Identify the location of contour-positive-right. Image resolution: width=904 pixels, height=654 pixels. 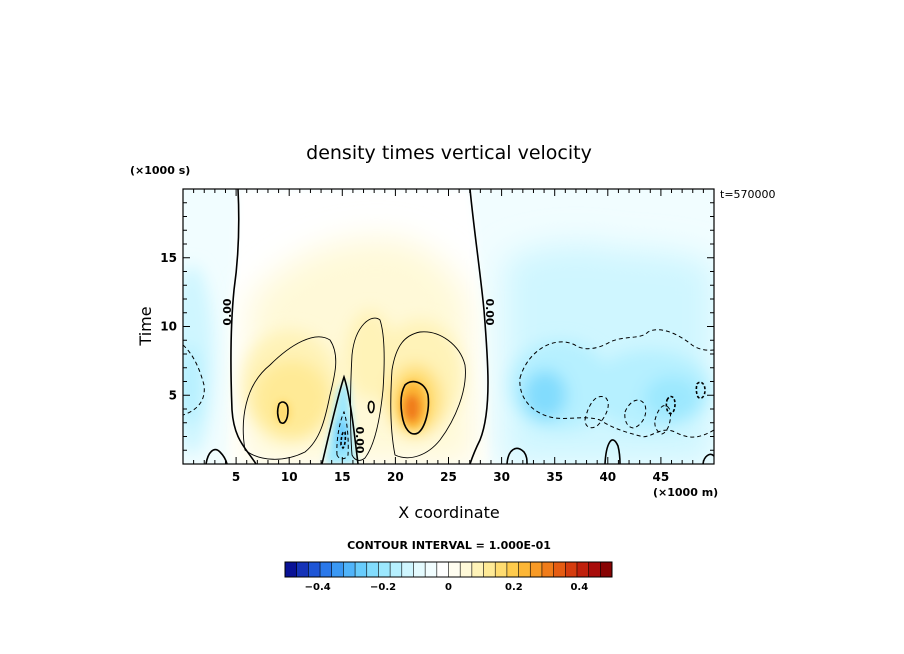
(428, 395).